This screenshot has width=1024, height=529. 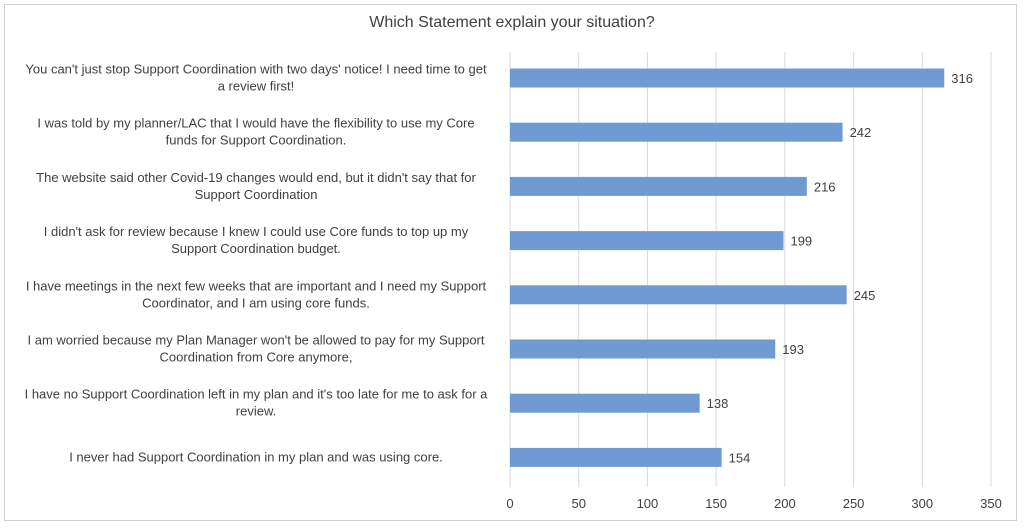 I want to click on category-label: Support Coordination budget., so click(x=256, y=248).